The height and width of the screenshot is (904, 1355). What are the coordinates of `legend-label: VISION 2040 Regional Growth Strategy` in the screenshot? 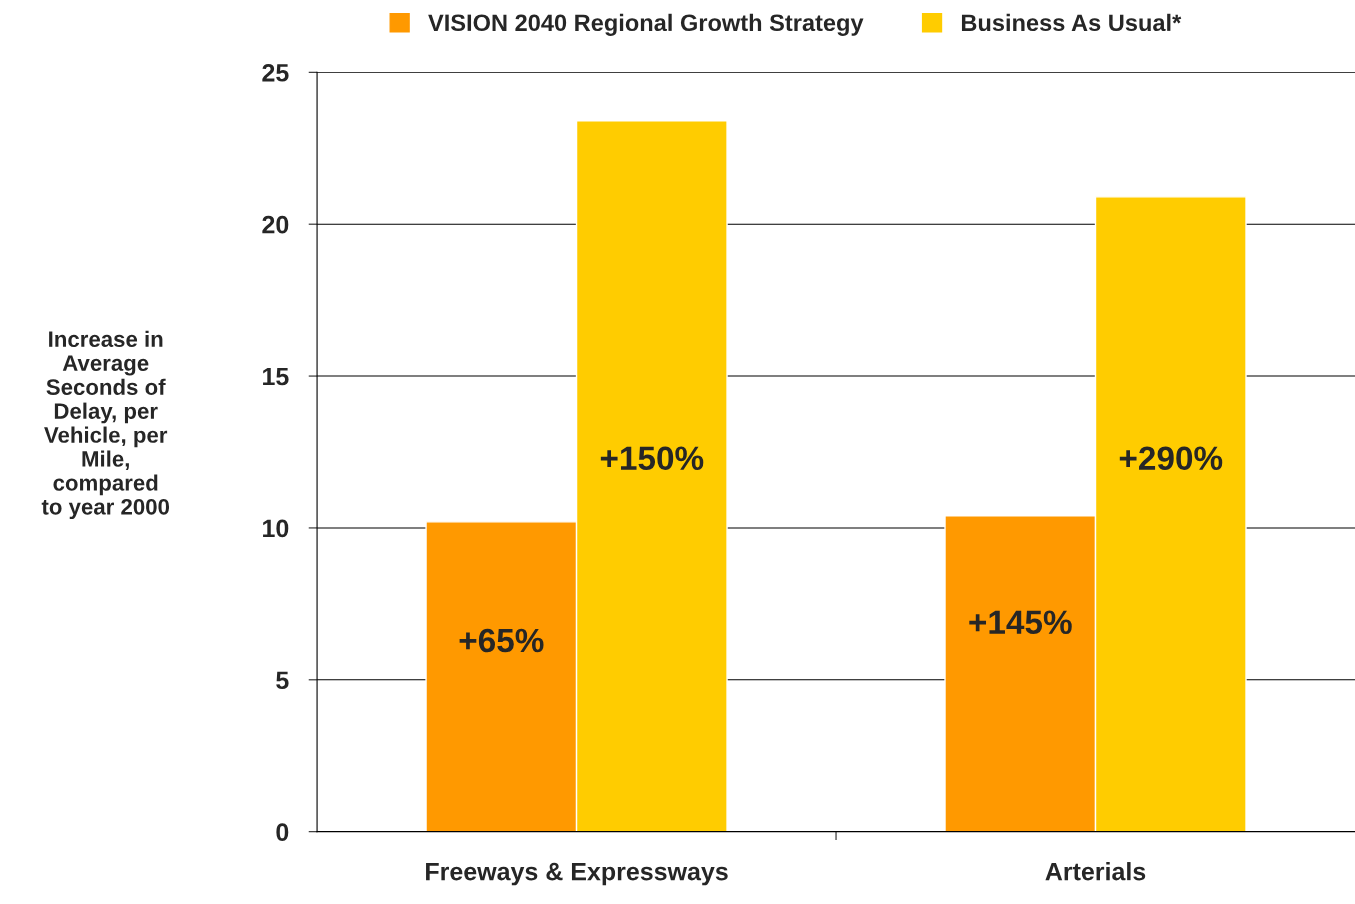 It's located at (646, 24).